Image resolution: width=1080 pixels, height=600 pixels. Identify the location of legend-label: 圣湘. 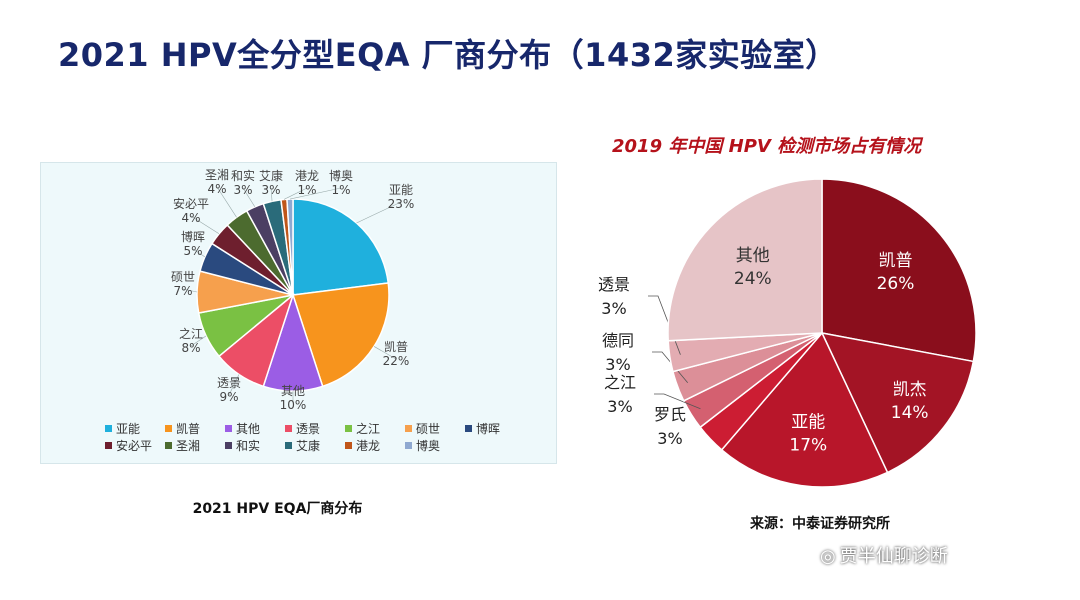
(188, 445).